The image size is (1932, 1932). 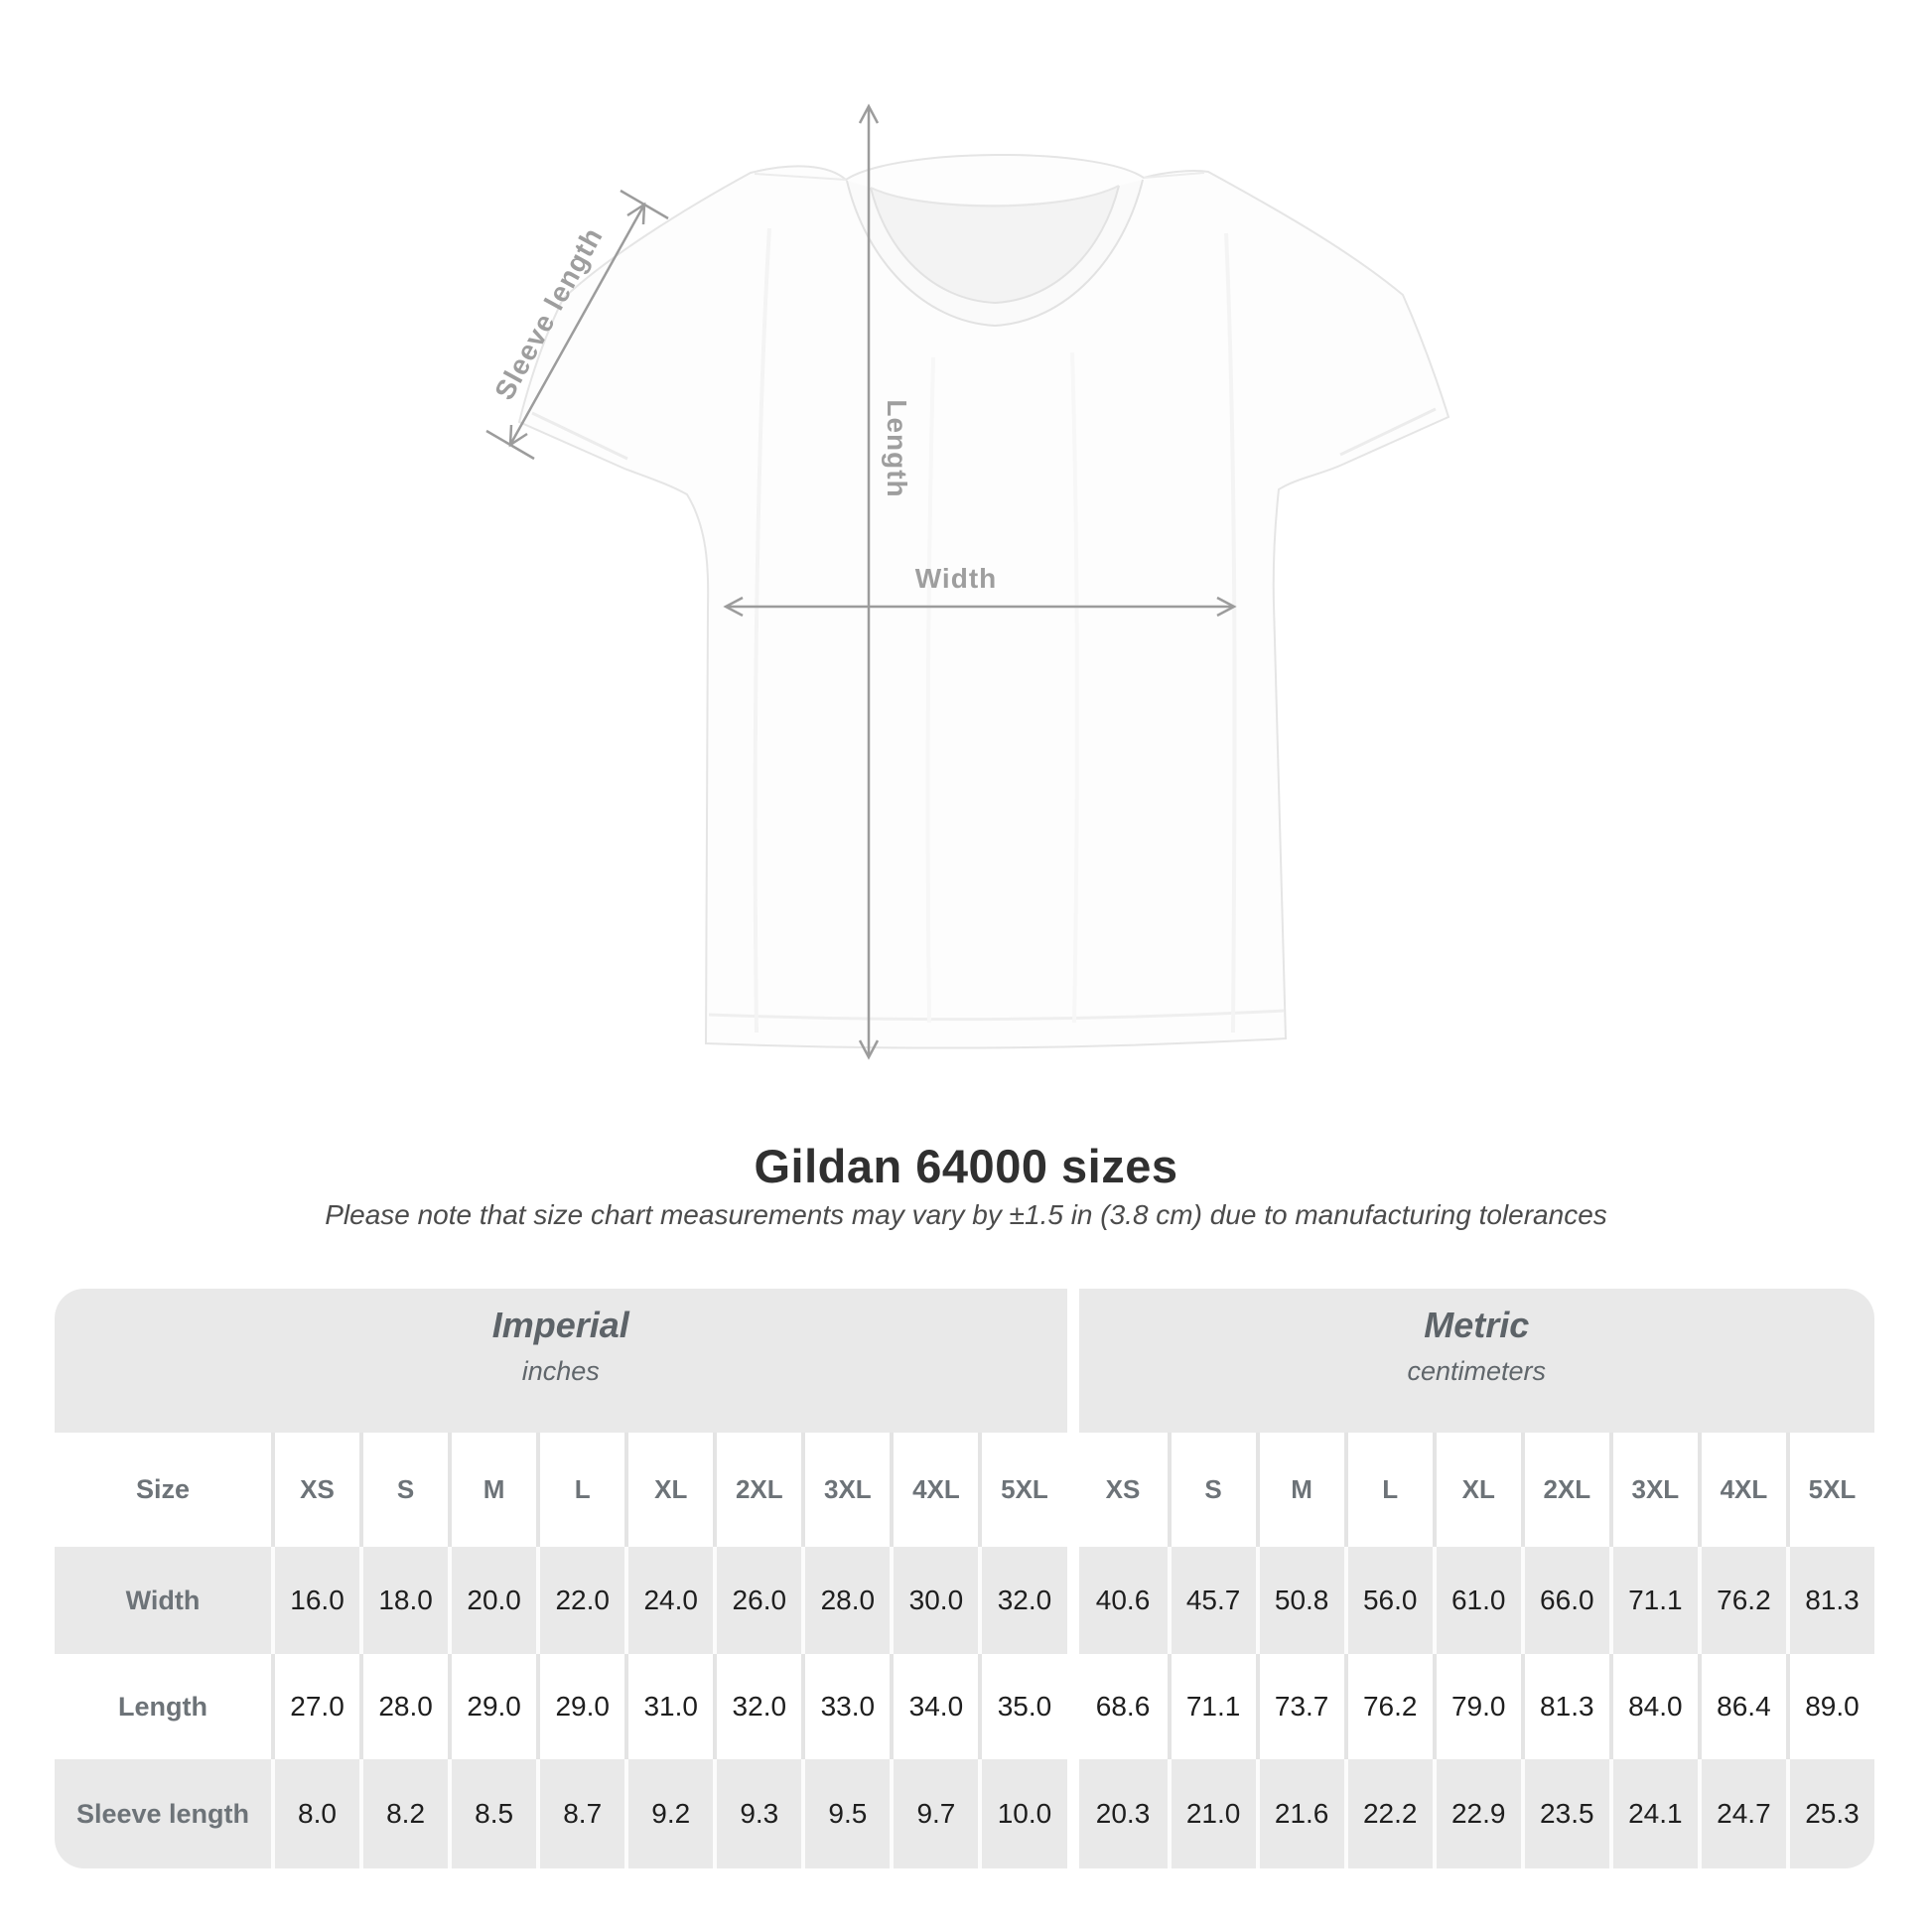 I want to click on metric-header: Metric centimeters, so click(x=1476, y=1361).